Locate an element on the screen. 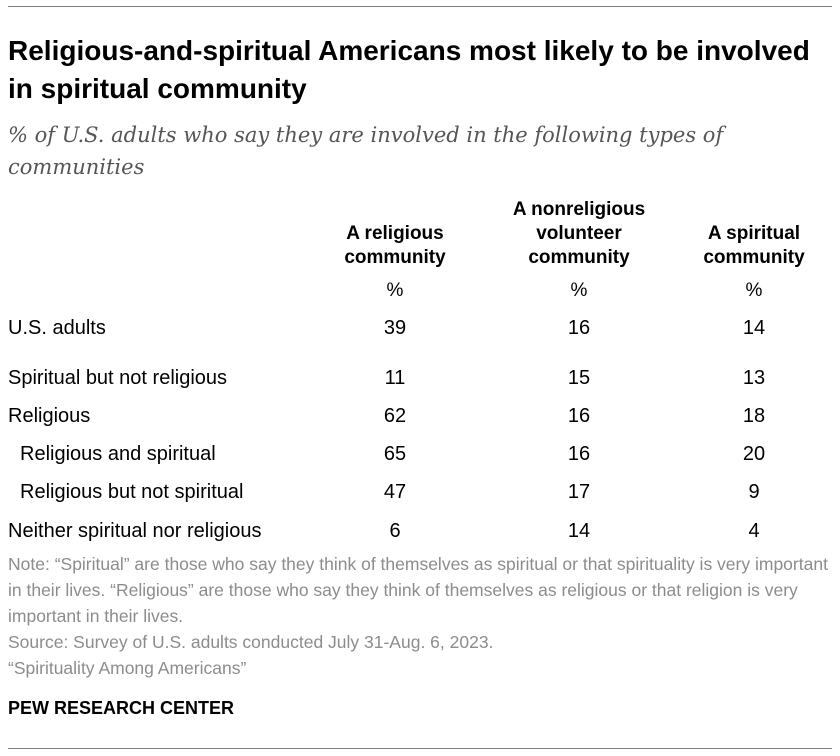 Image resolution: width=840 pixels, height=756 pixels. table-cell: 17 is located at coordinates (579, 492).